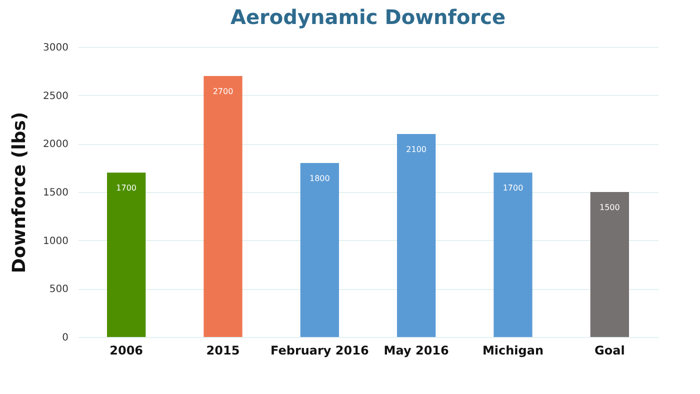 This screenshot has width=700, height=394. What do you see at coordinates (55, 48) in the screenshot?
I see `y-tick-label: 3000` at bounding box center [55, 48].